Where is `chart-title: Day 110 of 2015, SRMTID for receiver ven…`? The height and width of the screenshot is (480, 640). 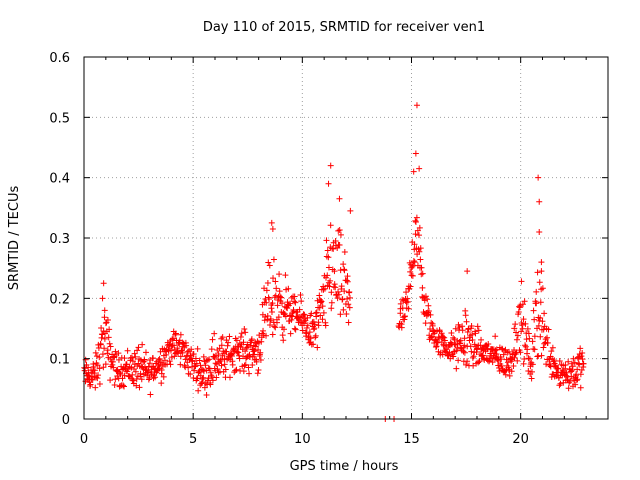
chart-title: Day 110 of 2015, SRMTID for receiver ven… is located at coordinates (344, 27).